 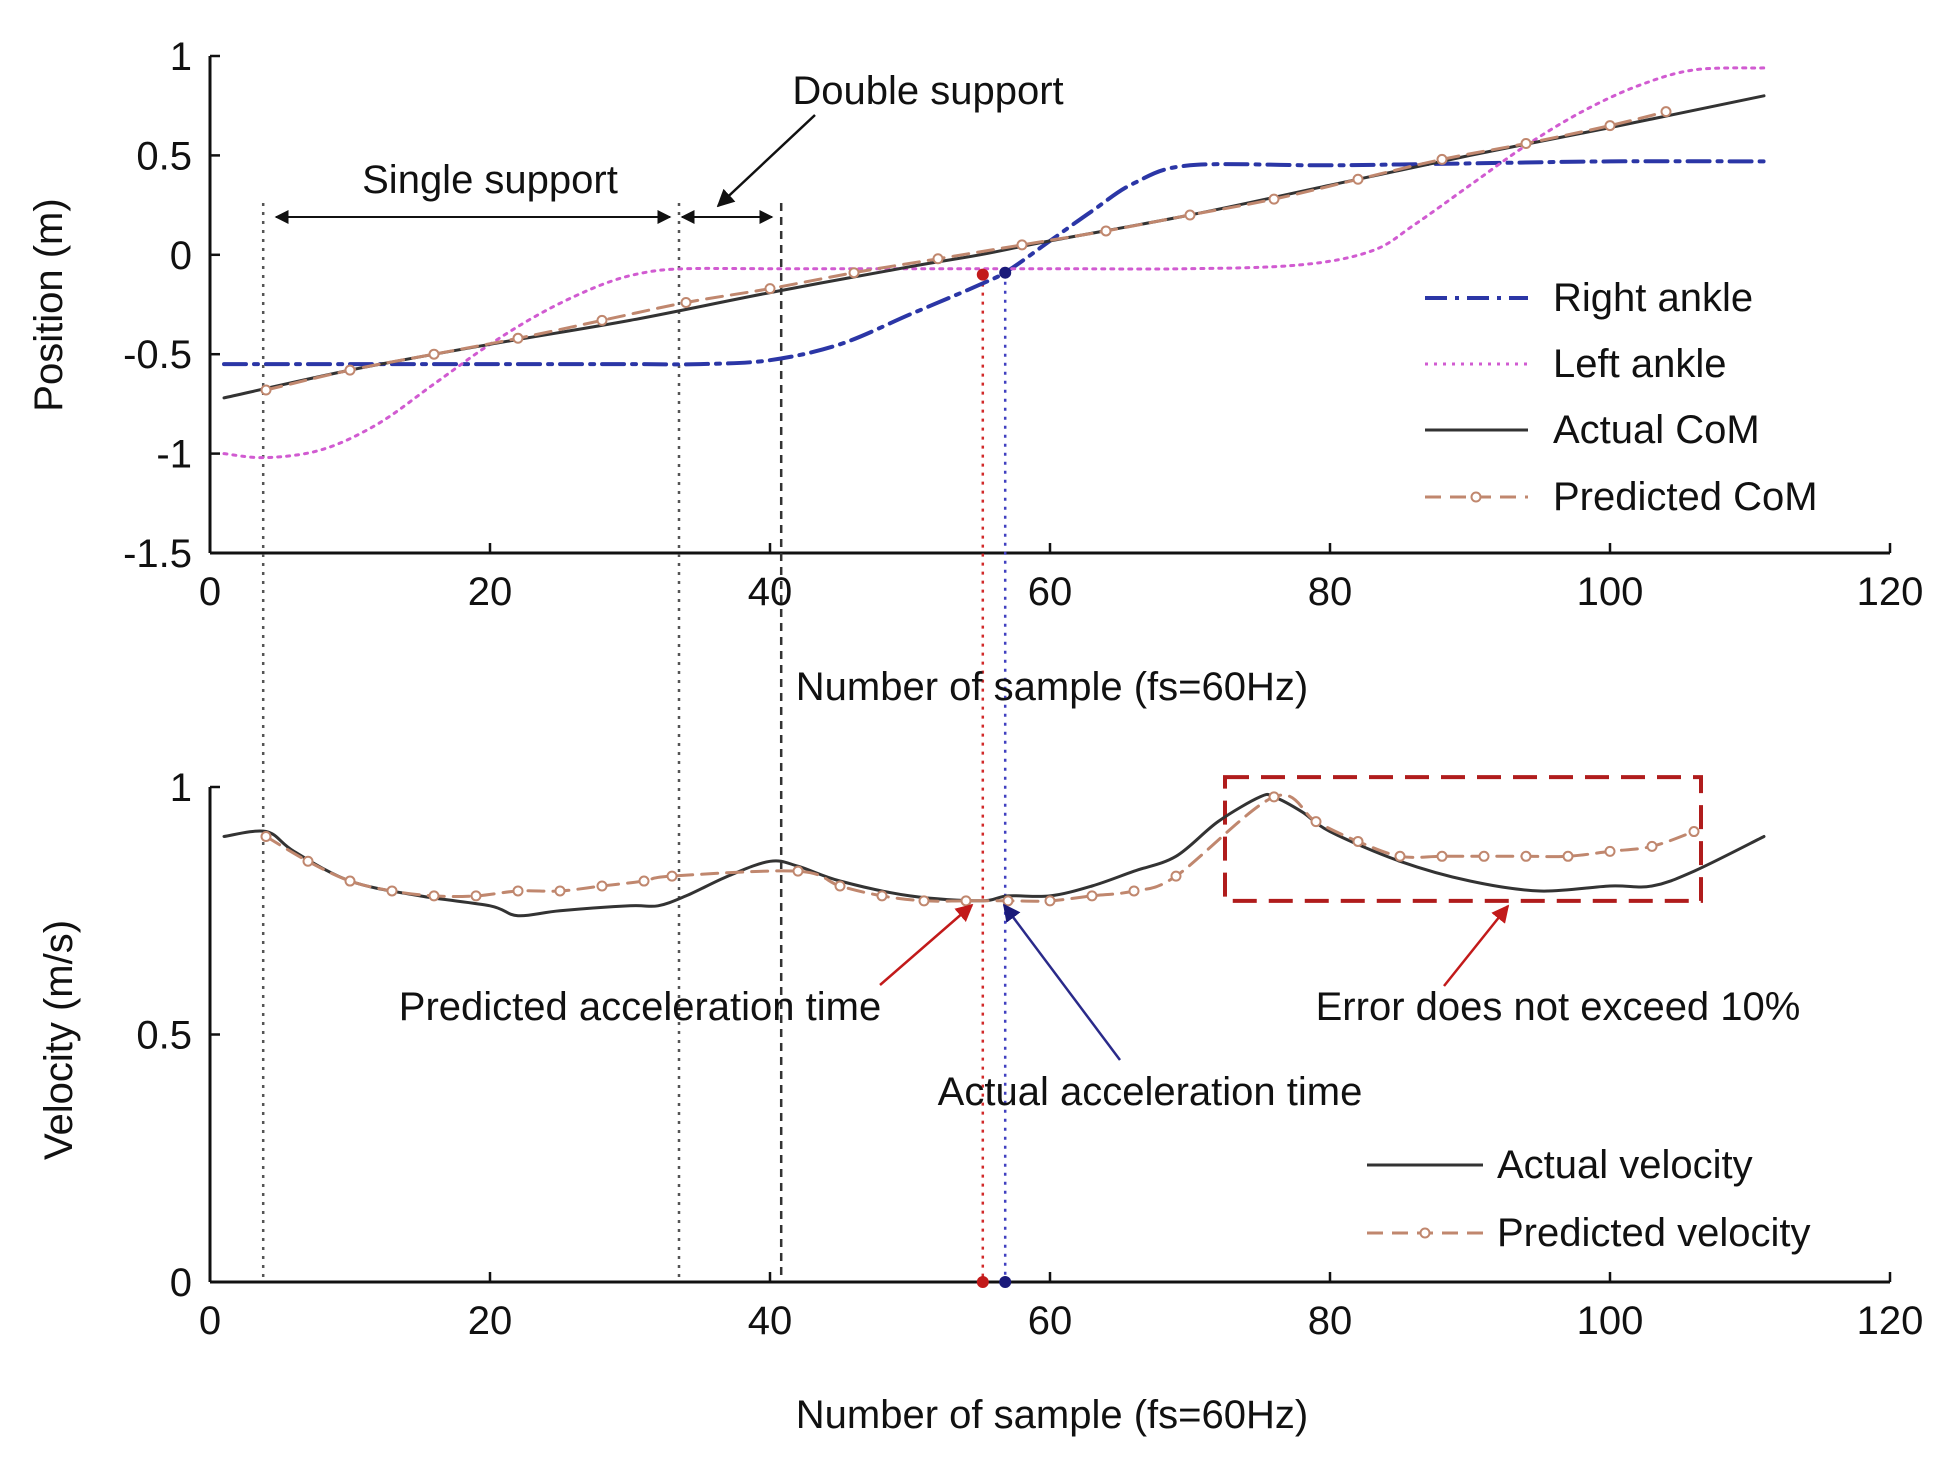 I want to click on legend-item-right-ankle: Right ankle, so click(x=1589, y=298).